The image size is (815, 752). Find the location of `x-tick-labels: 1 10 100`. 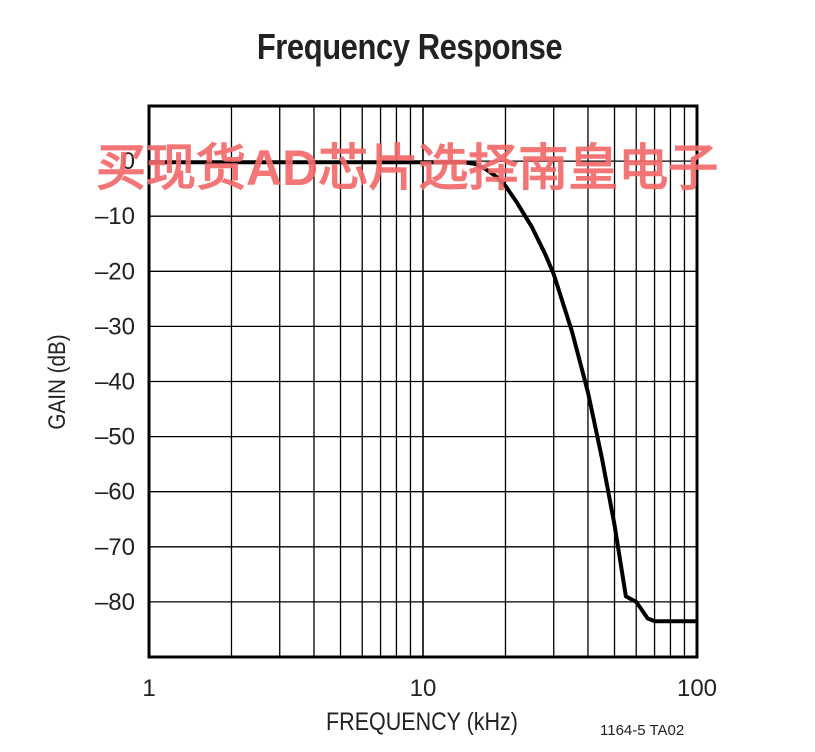

x-tick-labels: 1 10 100 is located at coordinates (429, 688).